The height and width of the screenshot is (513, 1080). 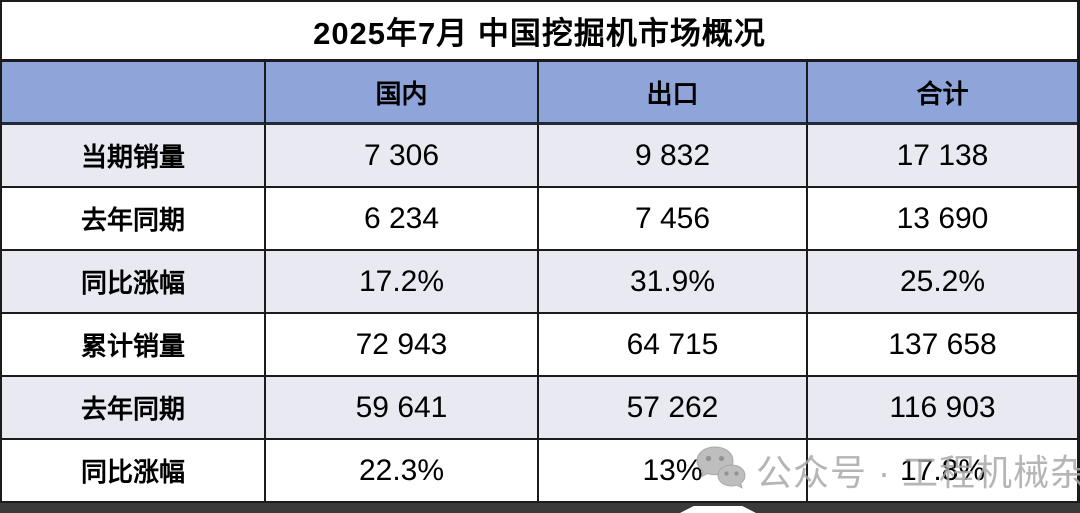 What do you see at coordinates (540, 31) in the screenshot?
I see `table-title: 2025年7月 中国挖掘机市场概况` at bounding box center [540, 31].